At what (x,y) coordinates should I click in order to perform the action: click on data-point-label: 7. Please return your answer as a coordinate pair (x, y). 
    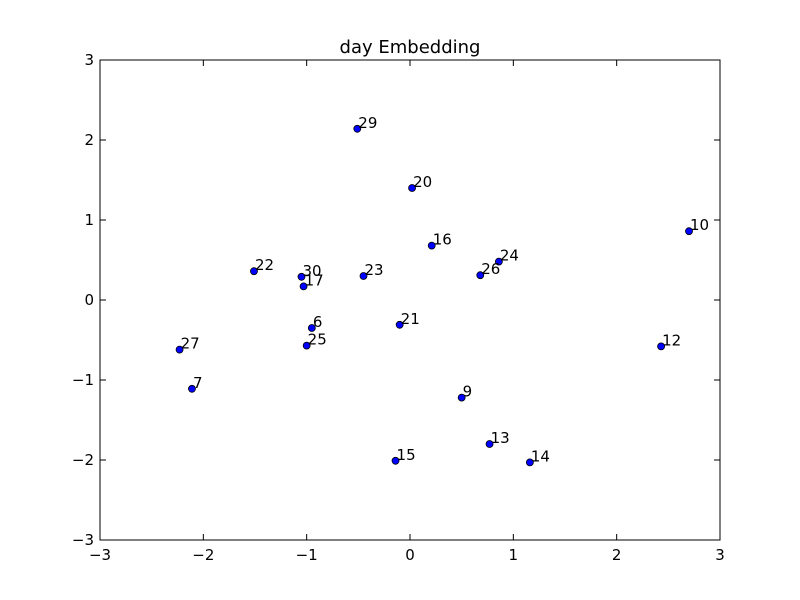
    Looking at the image, I should click on (198, 383).